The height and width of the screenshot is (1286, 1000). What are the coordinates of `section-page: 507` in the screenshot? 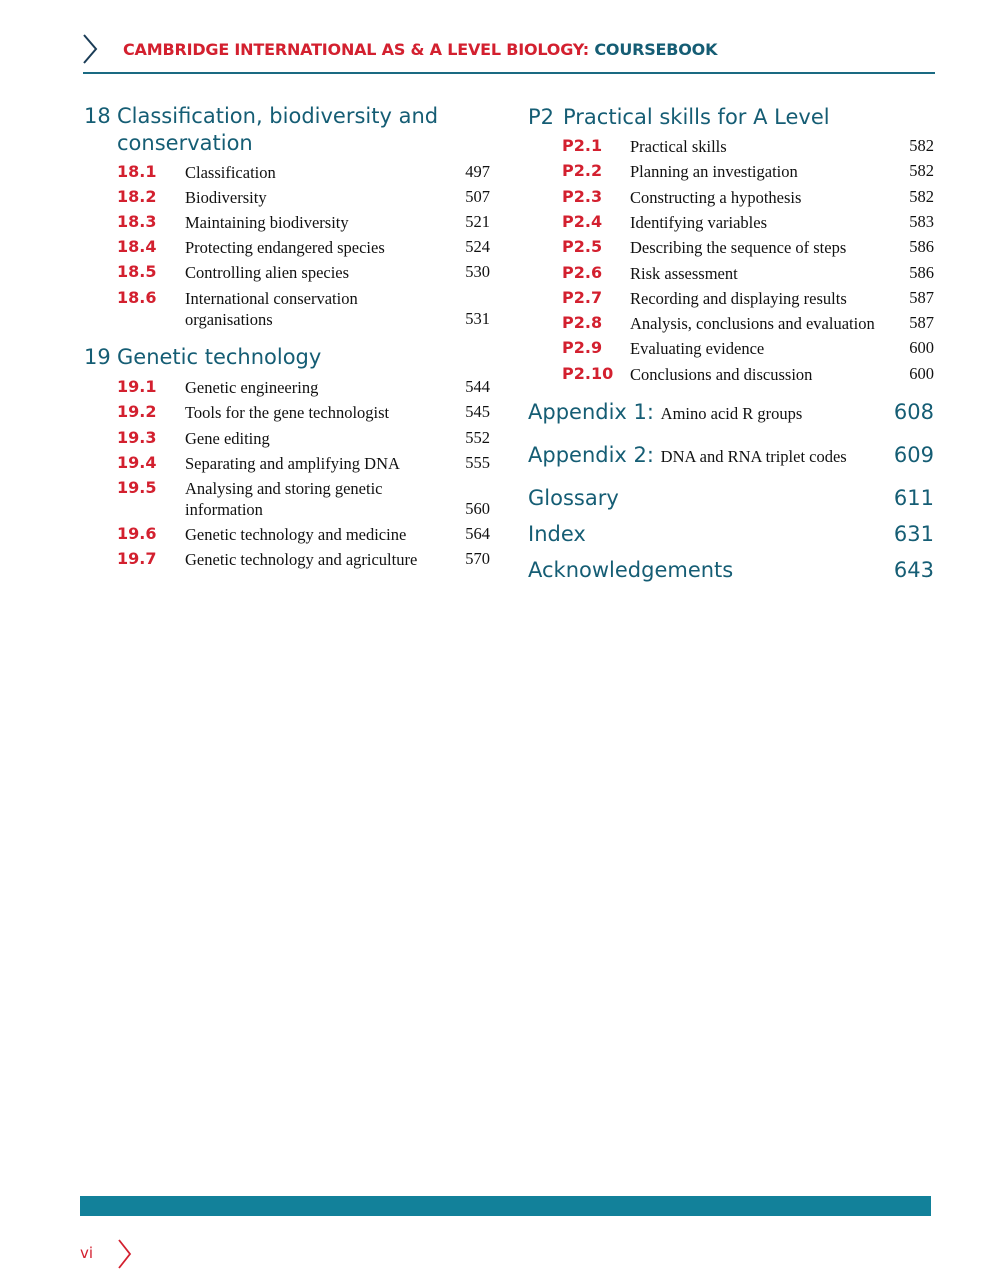 It's located at (477, 196).